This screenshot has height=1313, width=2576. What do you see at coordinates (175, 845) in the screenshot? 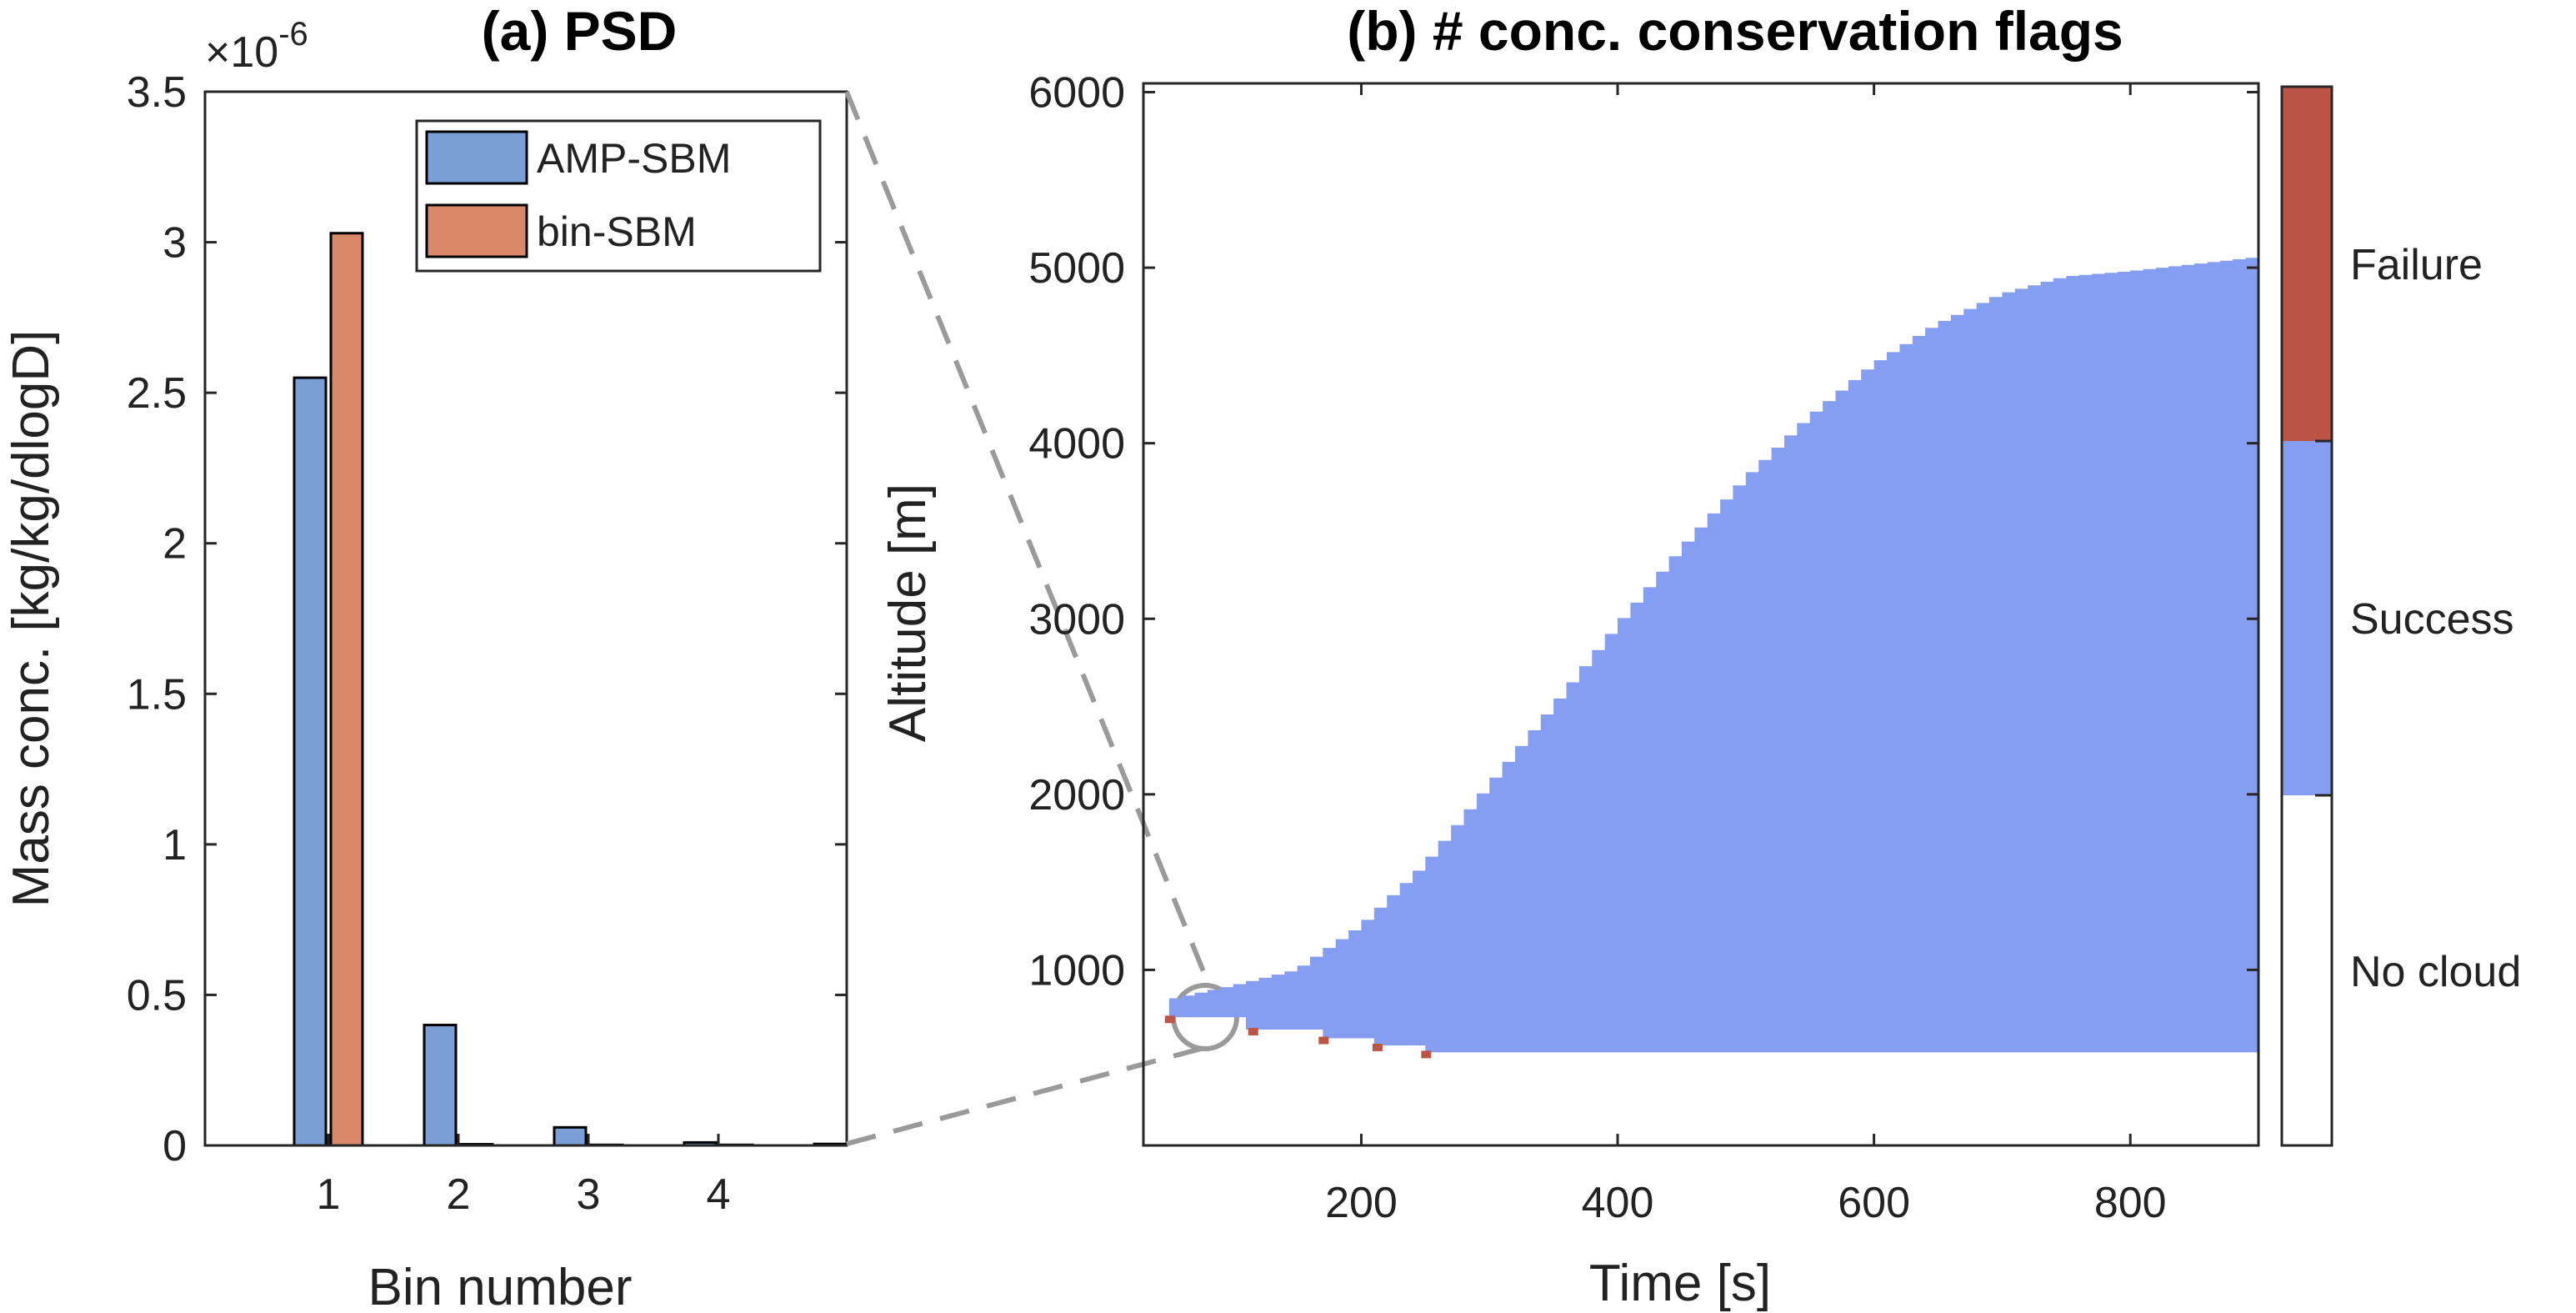
I see `y-tick-label: 1` at bounding box center [175, 845].